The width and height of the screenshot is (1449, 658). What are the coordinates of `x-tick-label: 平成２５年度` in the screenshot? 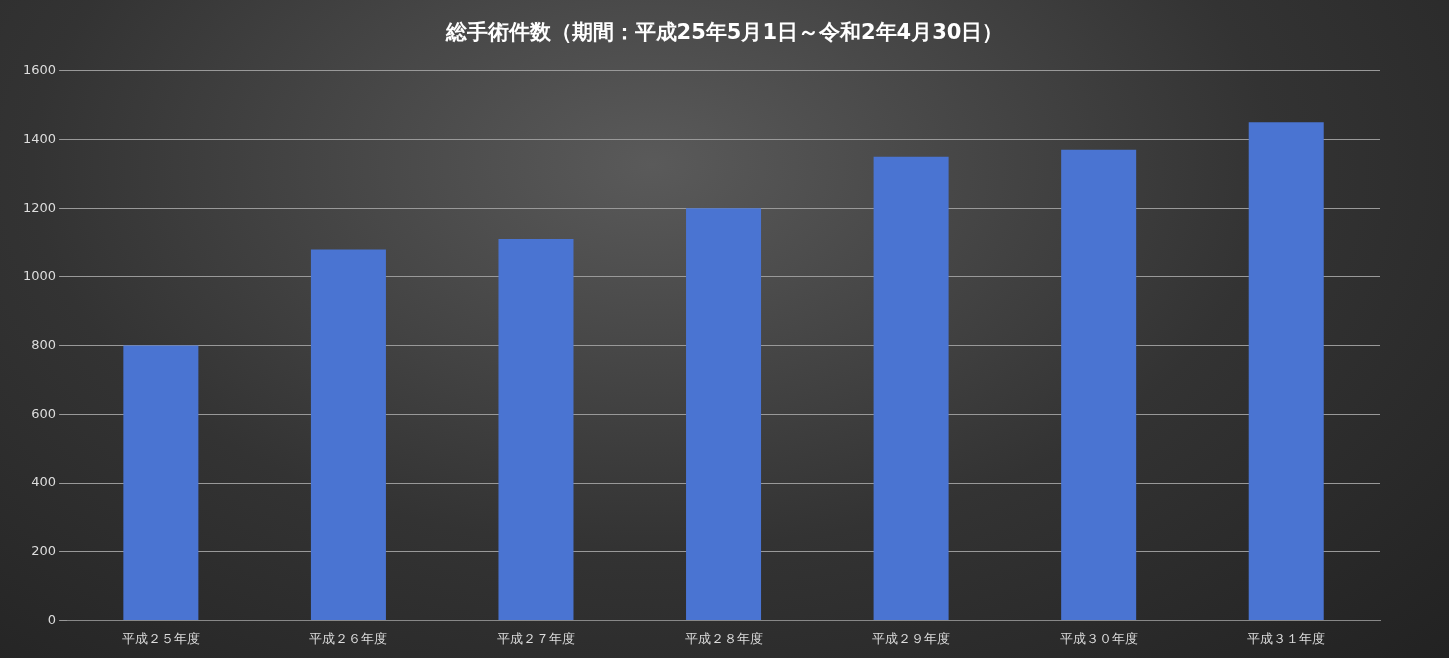 It's located at (160, 638).